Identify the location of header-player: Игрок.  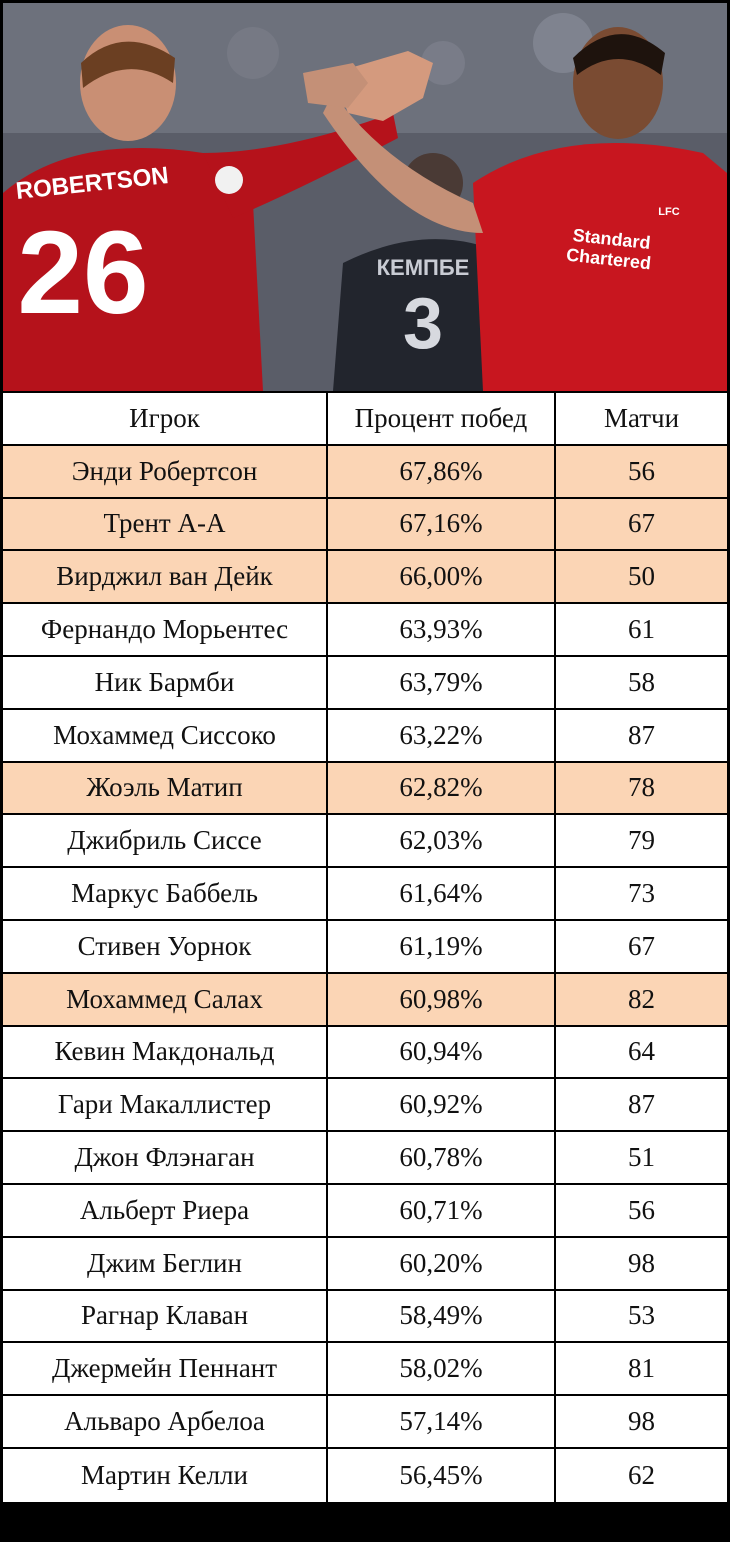
(165, 418).